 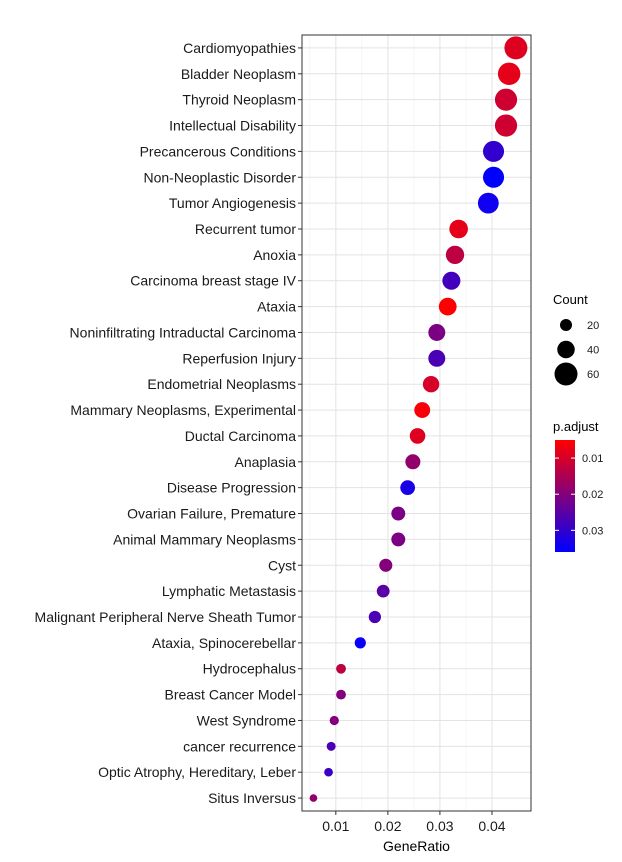 What do you see at coordinates (416, 846) in the screenshot?
I see `x-axis-title: GeneRatio` at bounding box center [416, 846].